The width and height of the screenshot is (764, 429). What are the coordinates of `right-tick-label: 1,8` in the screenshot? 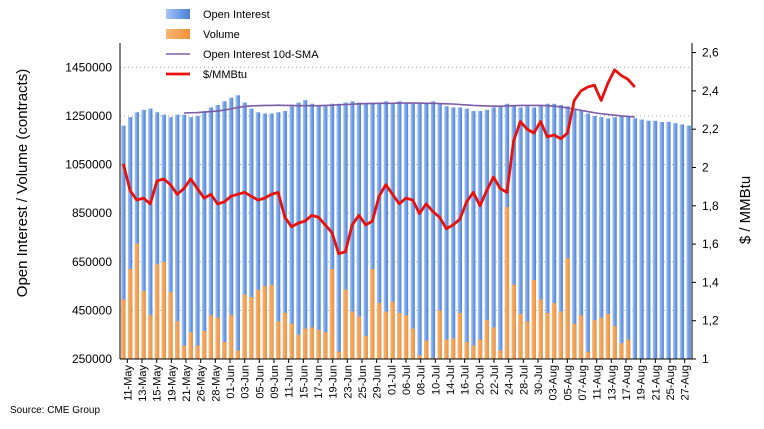 It's located at (710, 206).